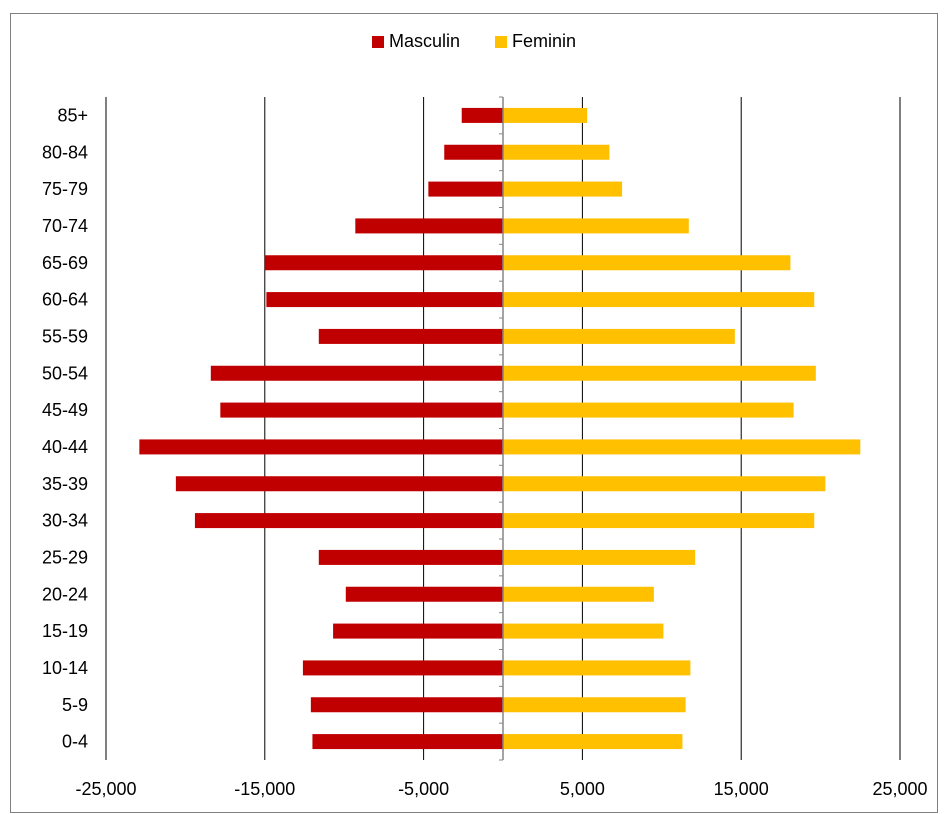 Image resolution: width=951 pixels, height=814 pixels. I want to click on y-tick-label: 80-84, so click(65, 152).